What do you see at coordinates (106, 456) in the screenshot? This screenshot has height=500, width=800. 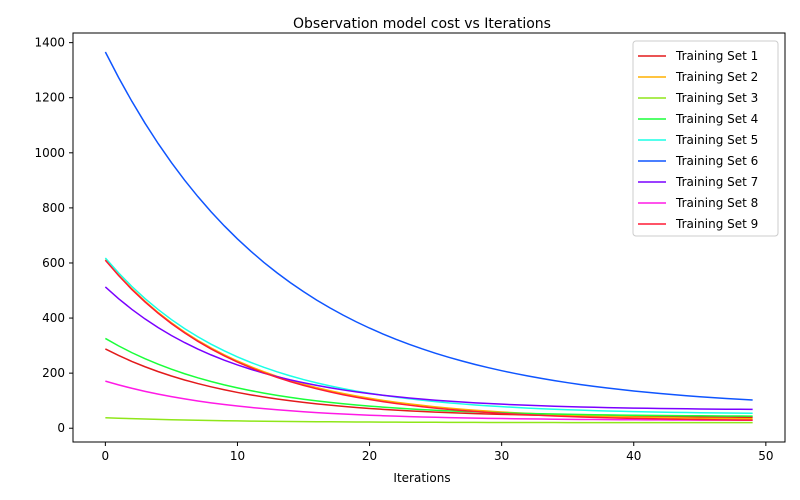 I see `x-tick-label: 0` at bounding box center [106, 456].